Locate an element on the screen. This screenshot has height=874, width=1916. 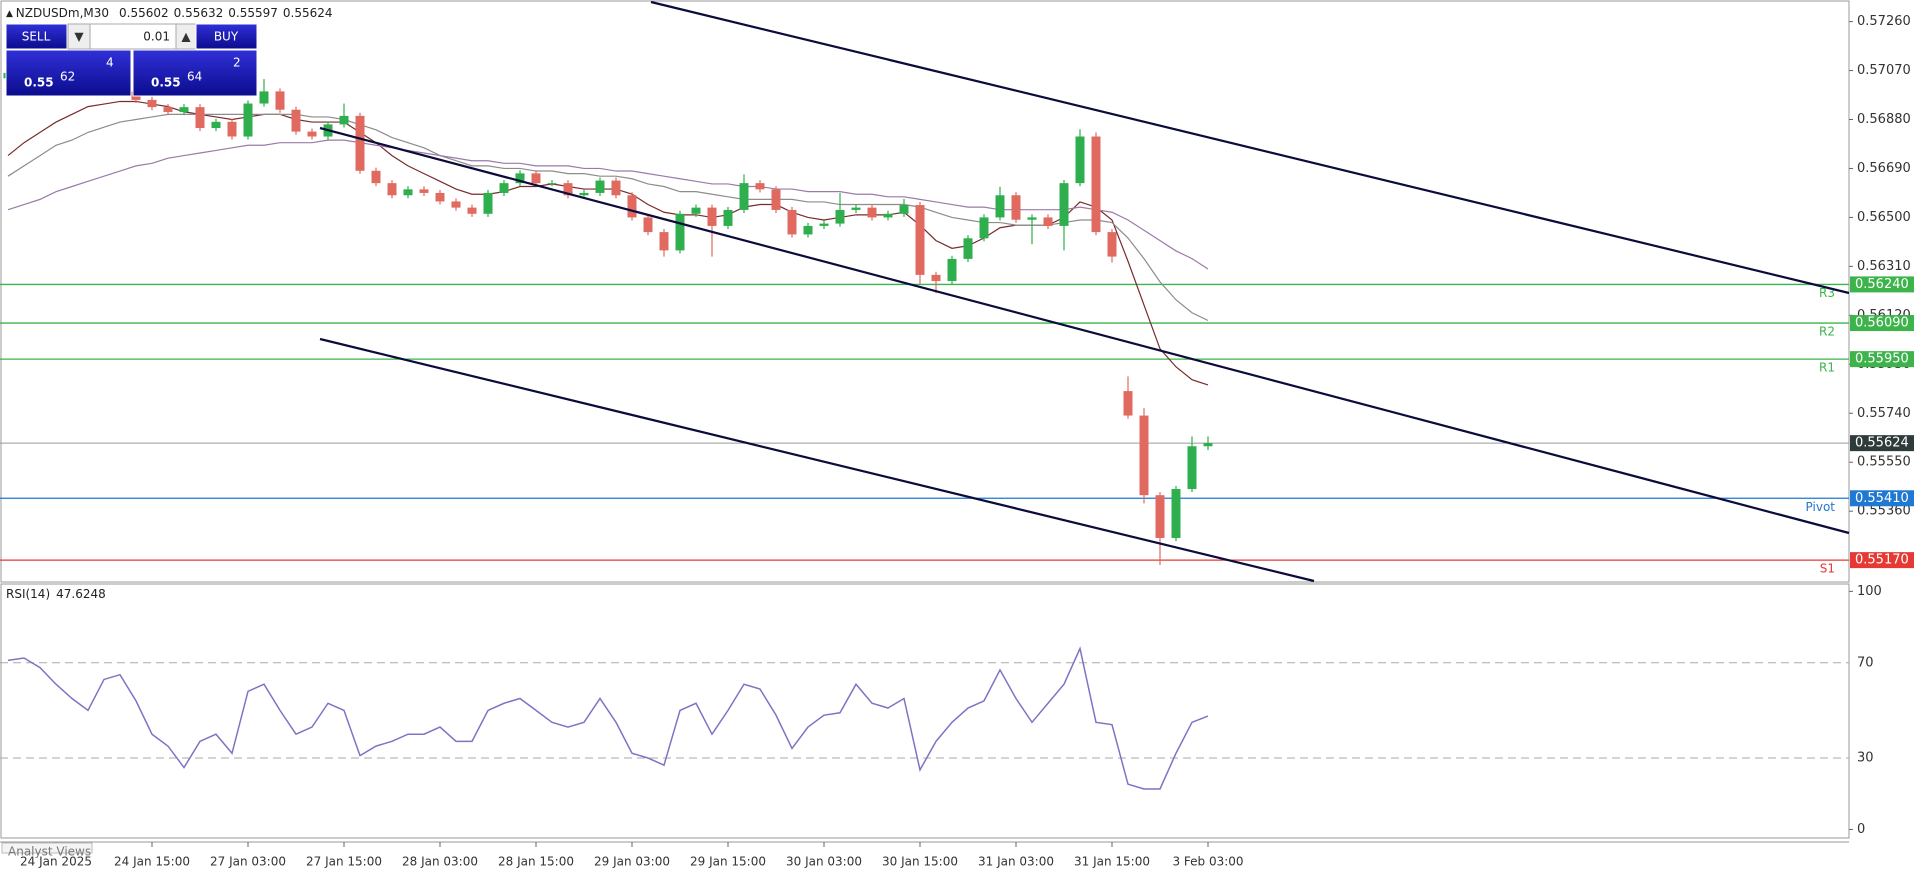
x-tick-label: 30 Jan 15:00 is located at coordinates (920, 862).